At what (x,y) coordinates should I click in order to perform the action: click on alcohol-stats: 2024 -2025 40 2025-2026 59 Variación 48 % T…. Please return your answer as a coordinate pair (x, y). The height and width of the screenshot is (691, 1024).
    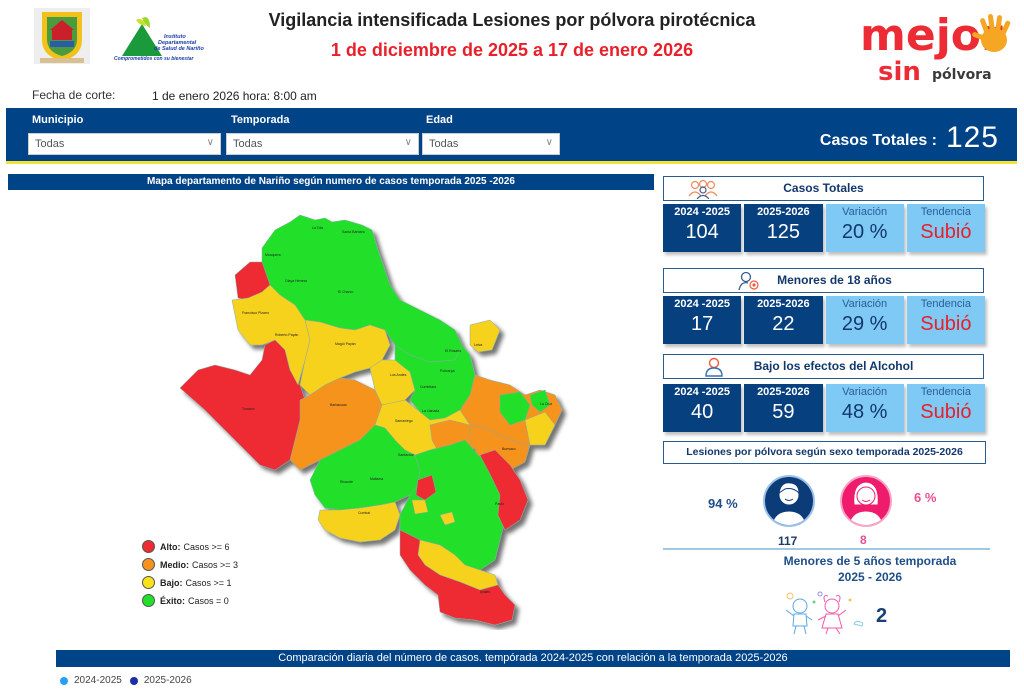
    Looking at the image, I should click on (824, 408).